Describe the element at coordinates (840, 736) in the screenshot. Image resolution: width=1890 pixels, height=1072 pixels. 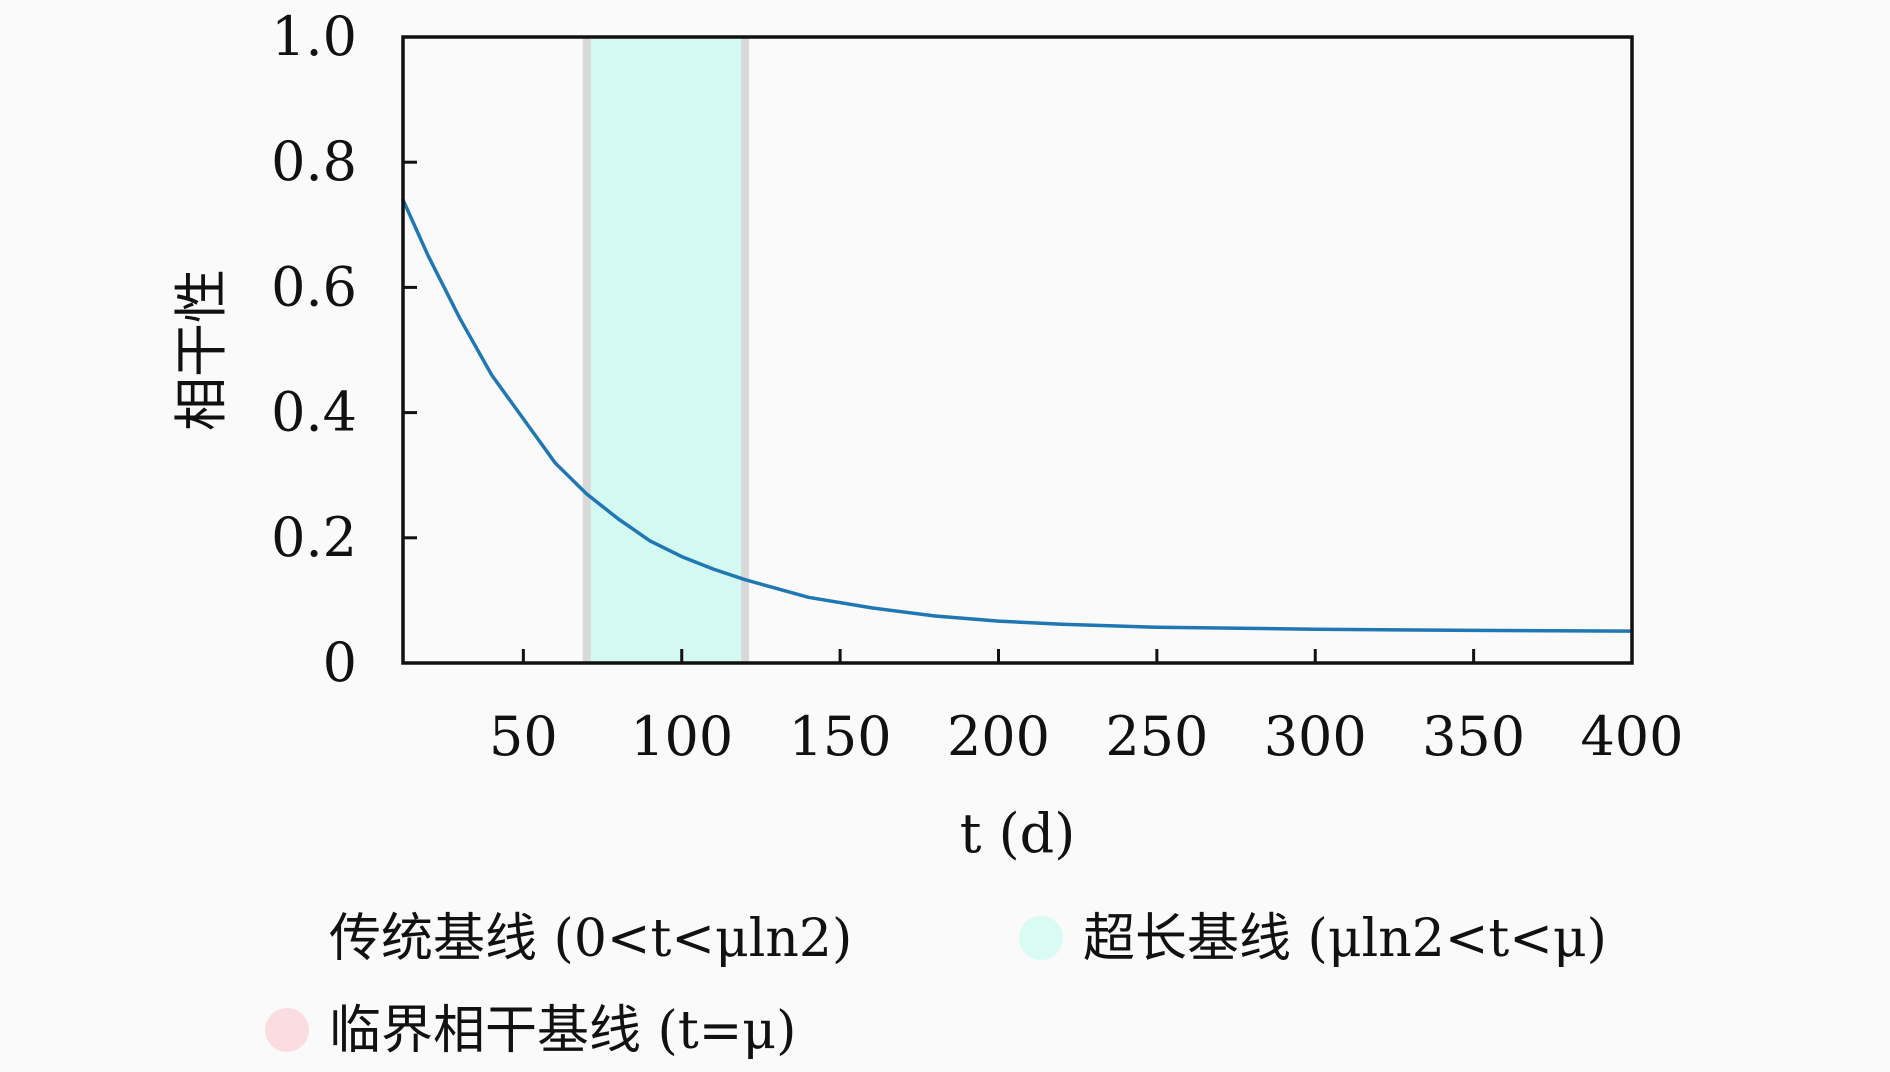
I see `x-tick-label: 150` at that location.